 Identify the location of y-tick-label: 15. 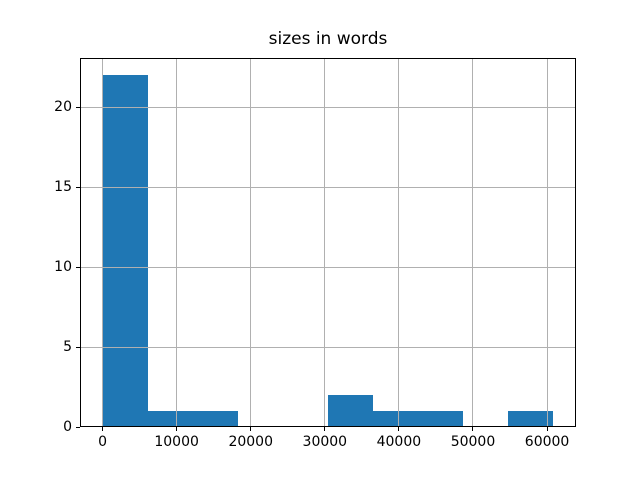
(63, 187).